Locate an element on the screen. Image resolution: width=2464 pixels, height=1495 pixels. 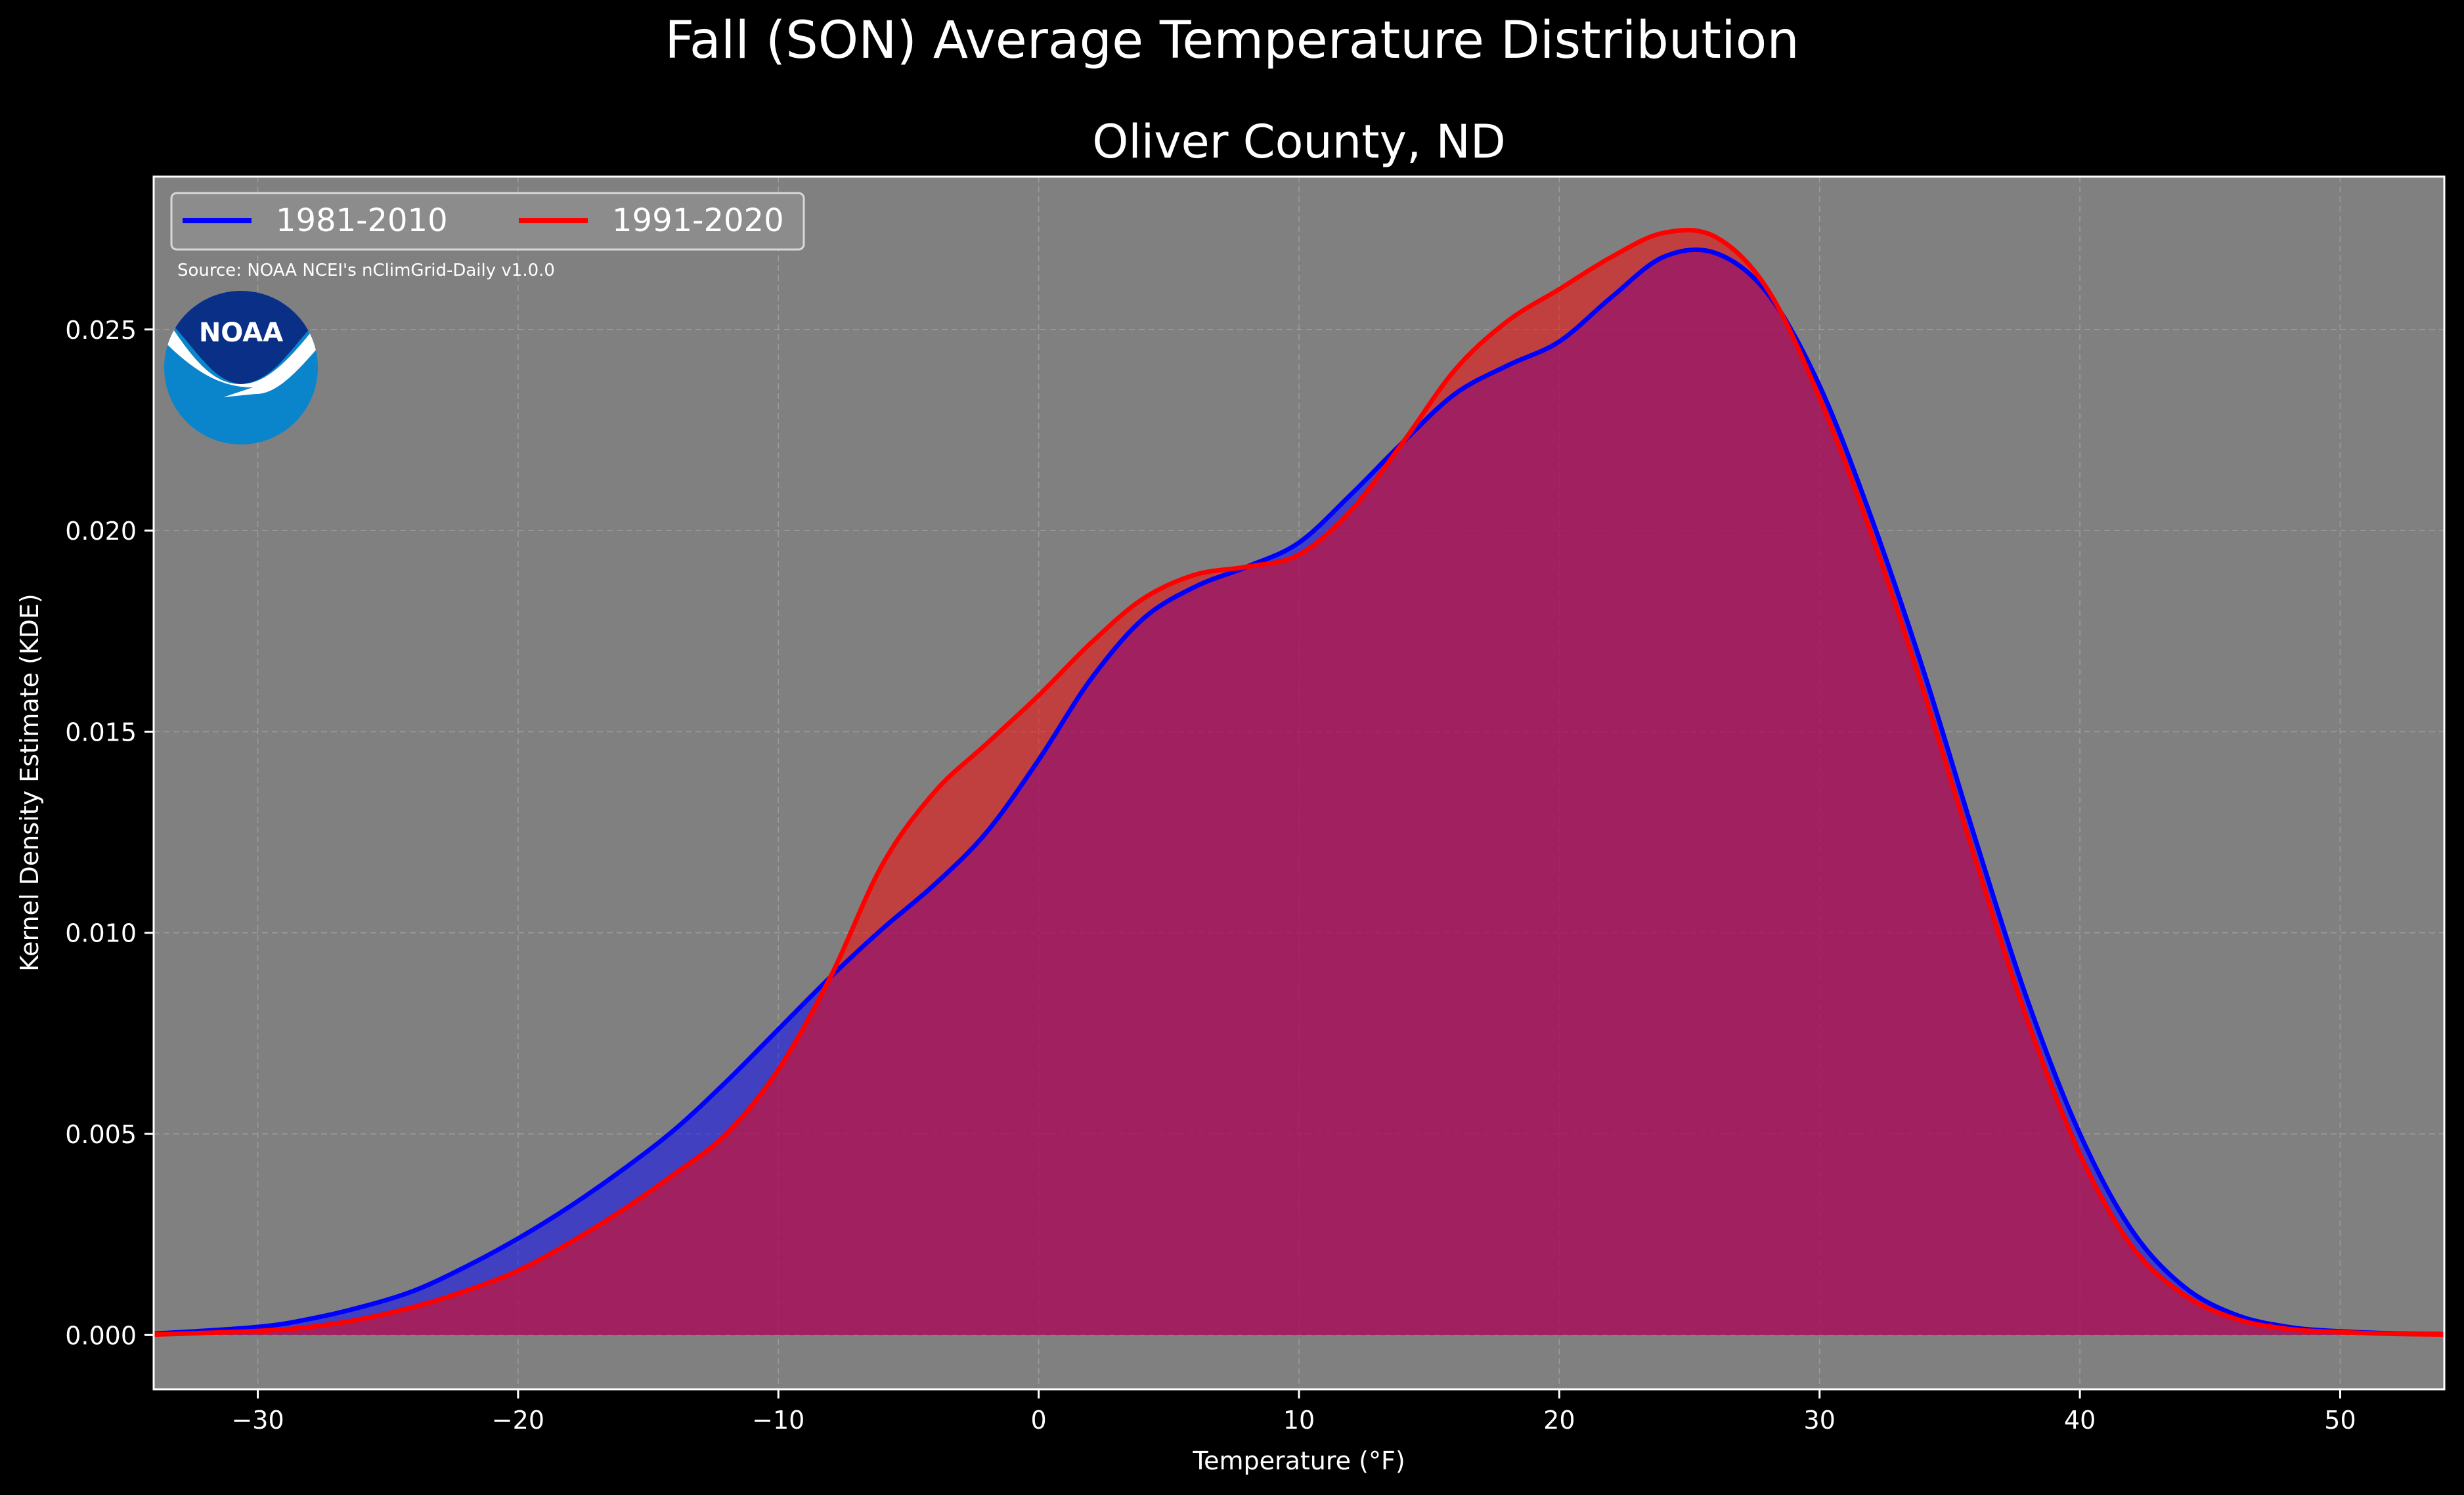
x-tick-label: 50 is located at coordinates (2340, 1420).